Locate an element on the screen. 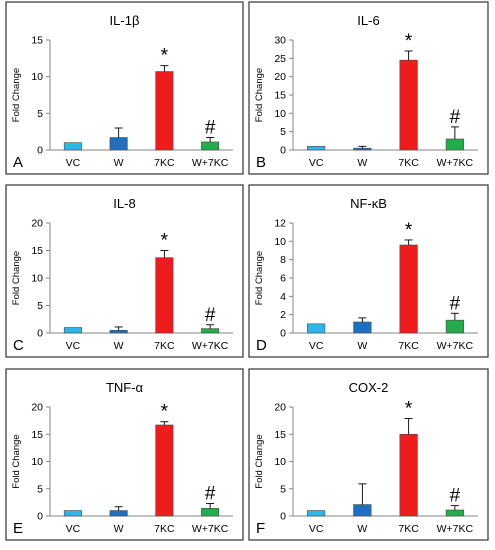  panel-letter: A is located at coordinates (18, 162).